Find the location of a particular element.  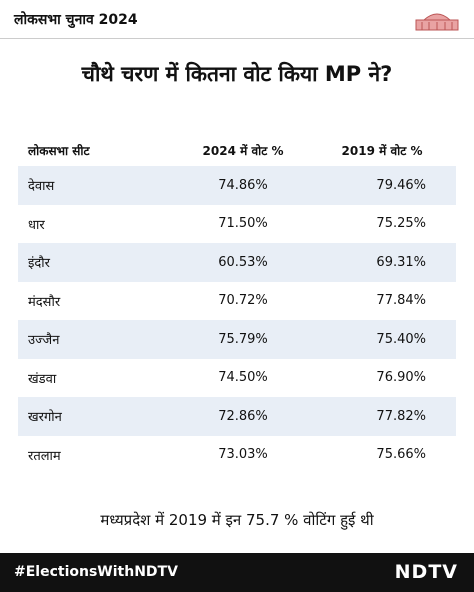

table-cell: 76.90% is located at coordinates (401, 378).